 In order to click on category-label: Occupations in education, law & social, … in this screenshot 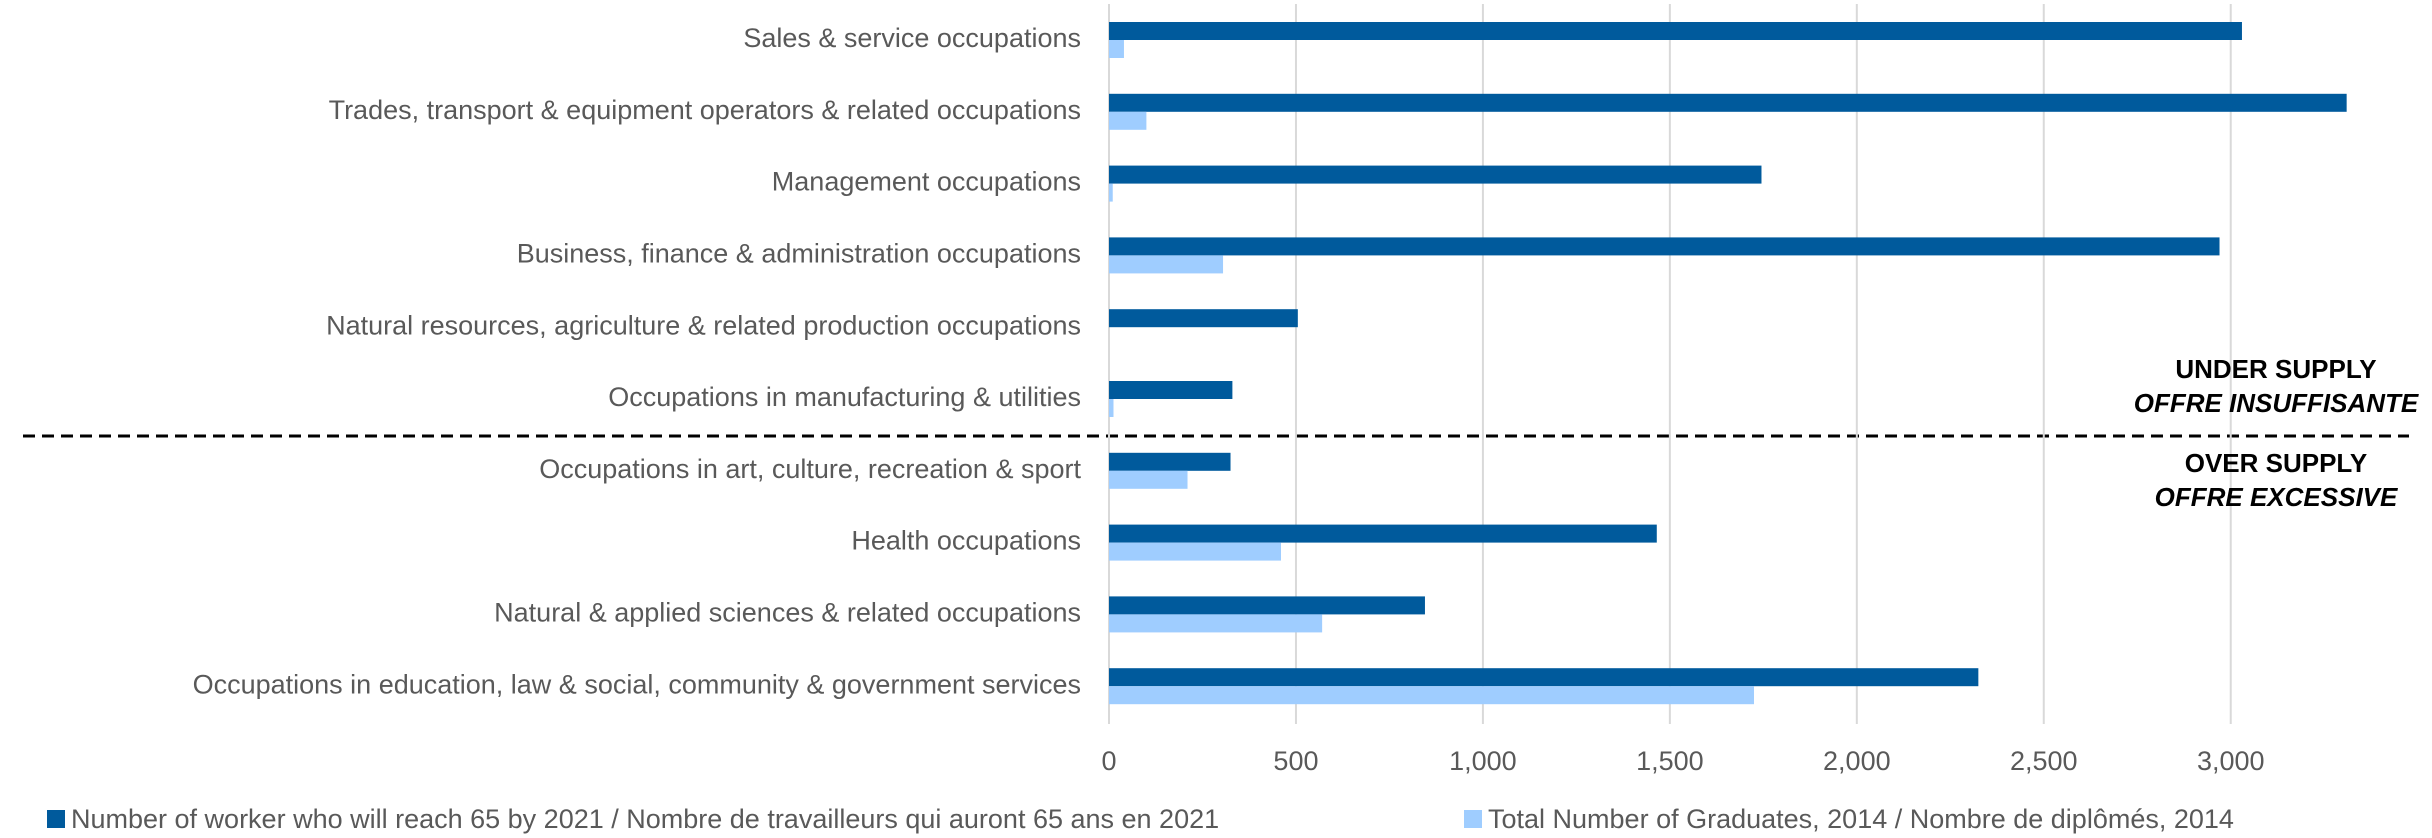, I will do `click(637, 684)`.